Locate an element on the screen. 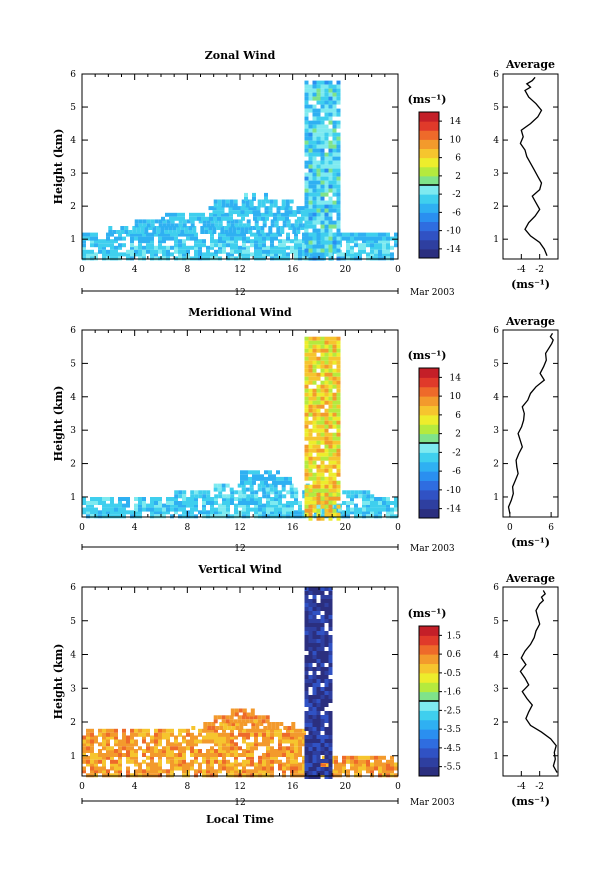 The height and width of the screenshot is (873, 610). average-frame is located at coordinates (530, 423).